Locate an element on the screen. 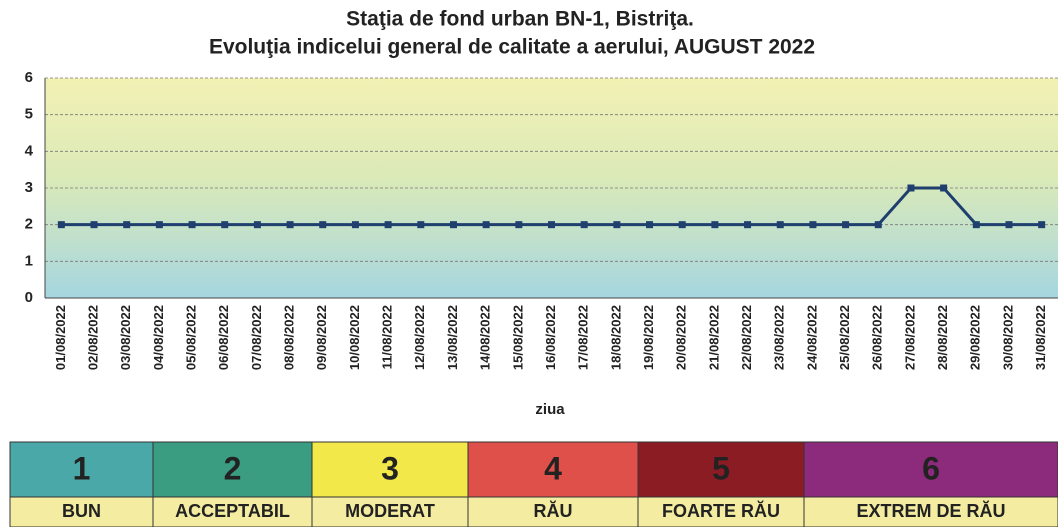  x-tick-label: 14/08/2022 is located at coordinates (485, 337).